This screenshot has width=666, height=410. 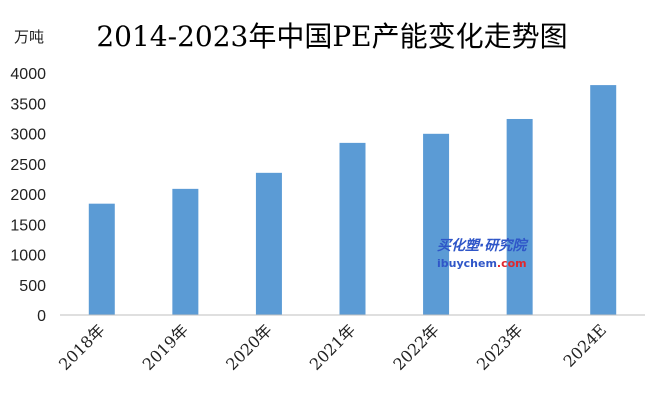 What do you see at coordinates (41, 316) in the screenshot?
I see `y-tick-label: 0` at bounding box center [41, 316].